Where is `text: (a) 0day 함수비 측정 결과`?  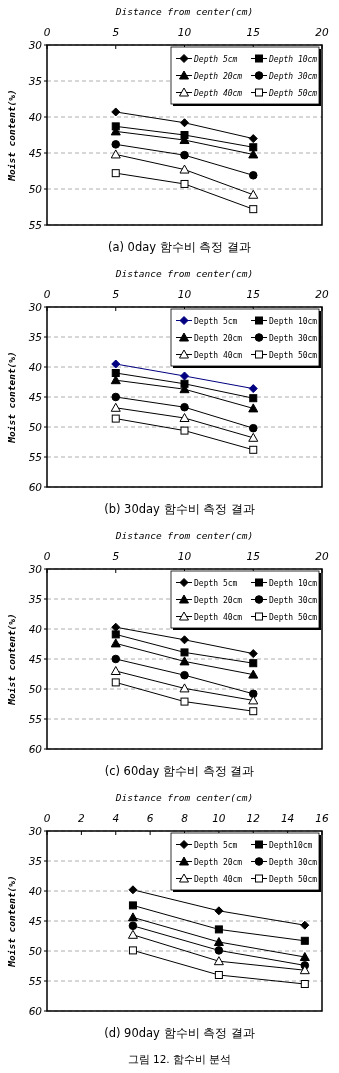 text: (a) 0day 함수비 측정 결과 is located at coordinates (179, 247).